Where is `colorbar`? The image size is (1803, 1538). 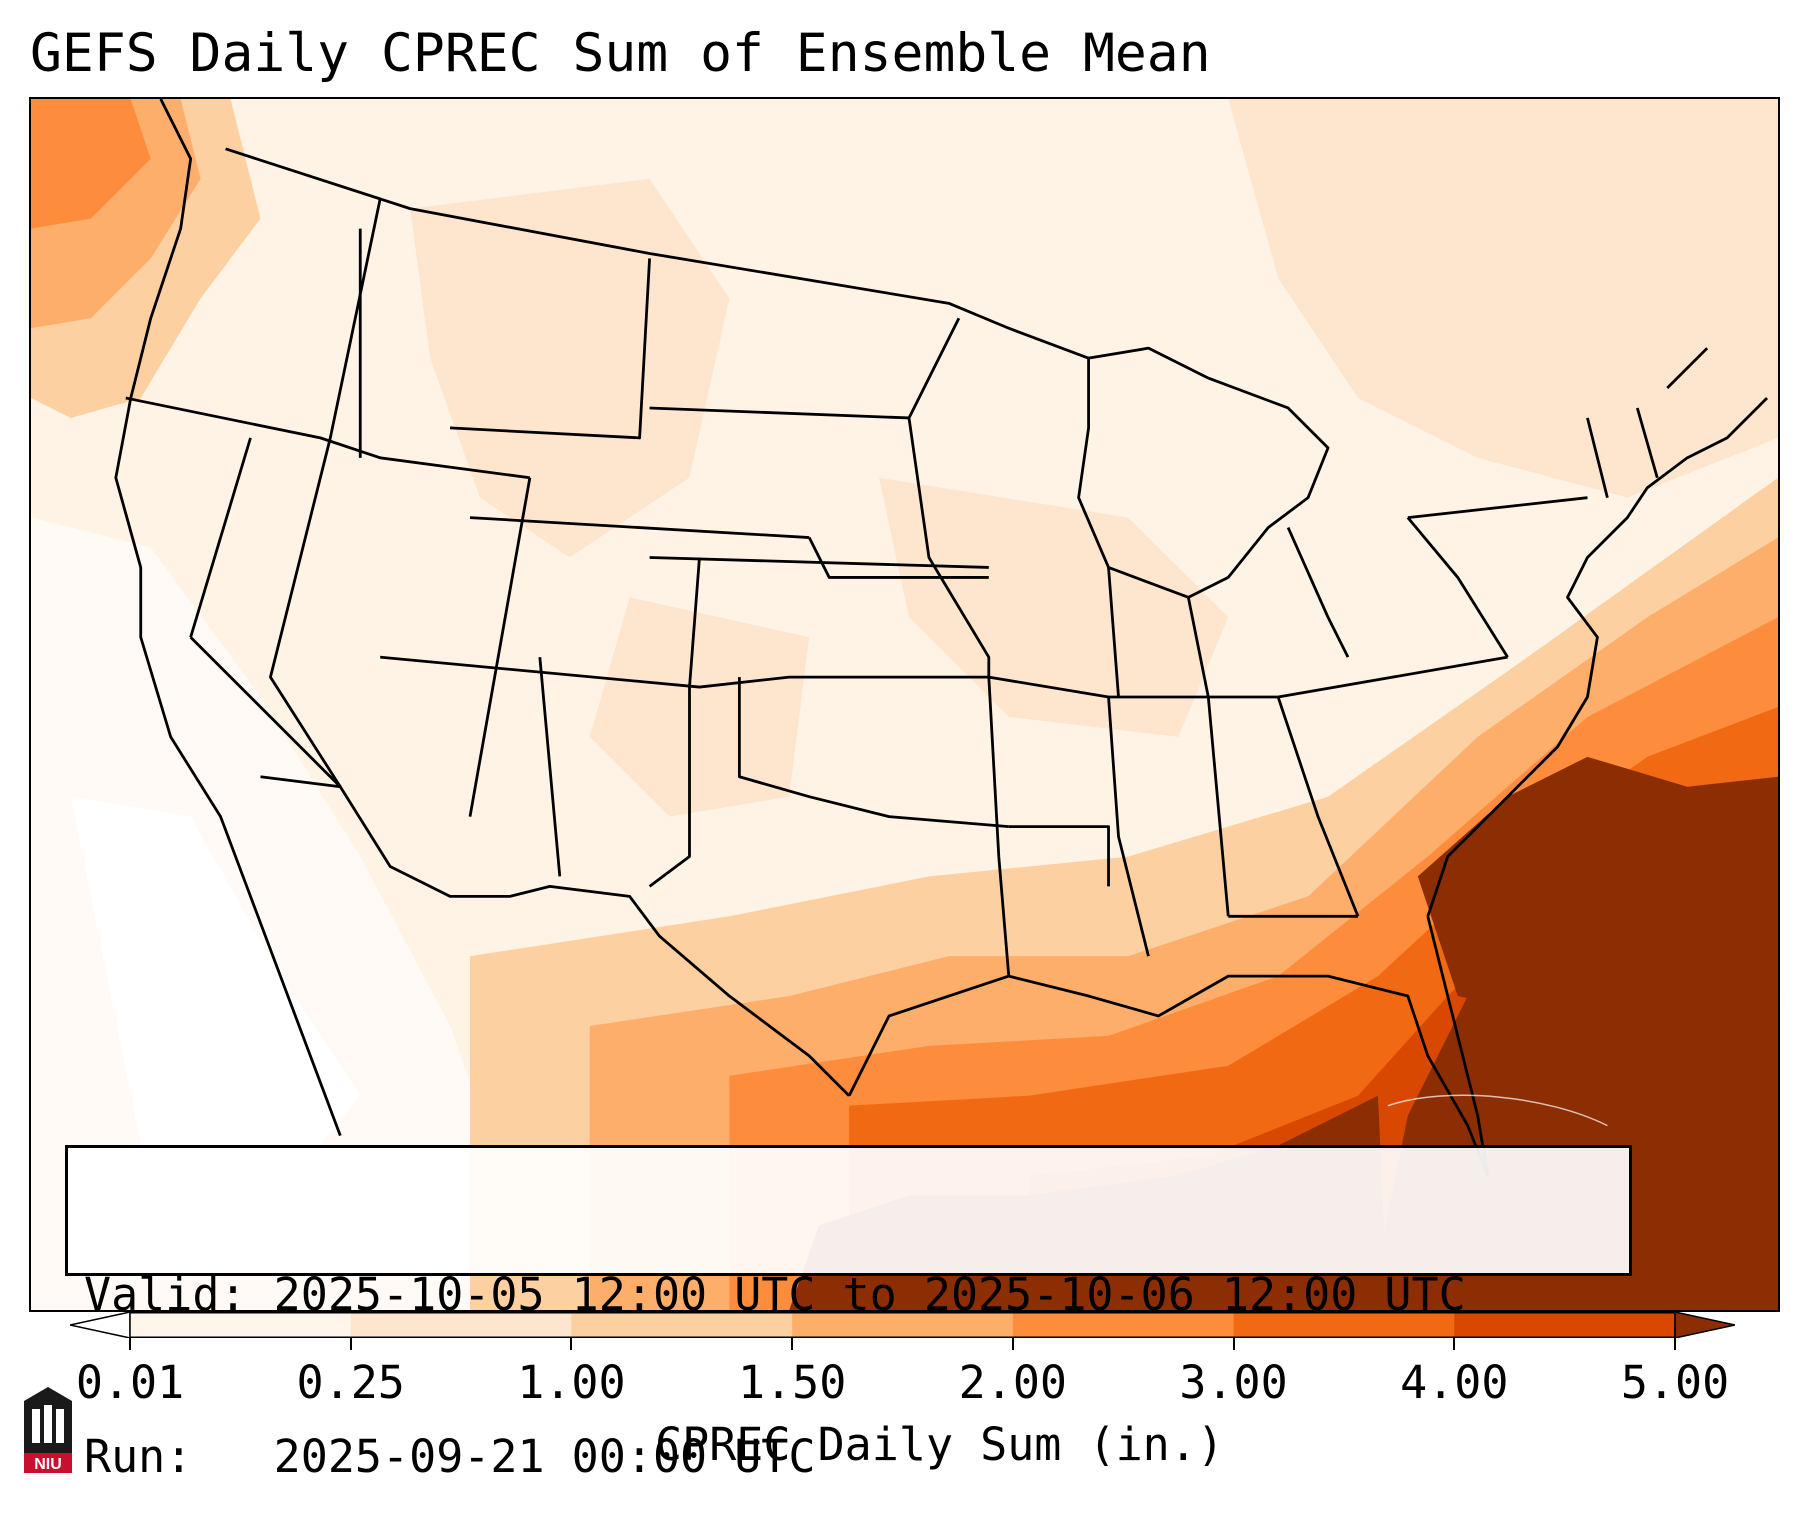 colorbar is located at coordinates (902, 1325).